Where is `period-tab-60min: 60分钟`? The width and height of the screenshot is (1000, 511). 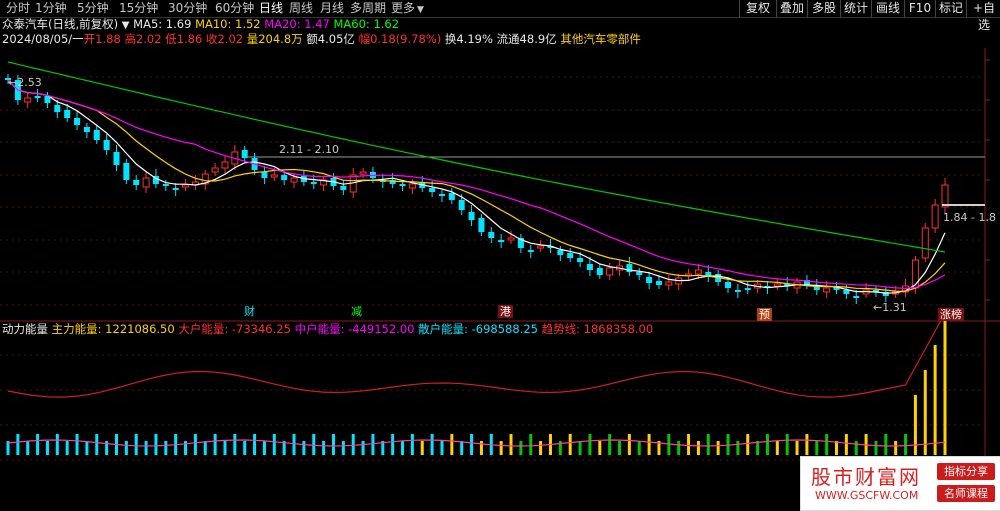 period-tab-60min: 60分钟 is located at coordinates (235, 8).